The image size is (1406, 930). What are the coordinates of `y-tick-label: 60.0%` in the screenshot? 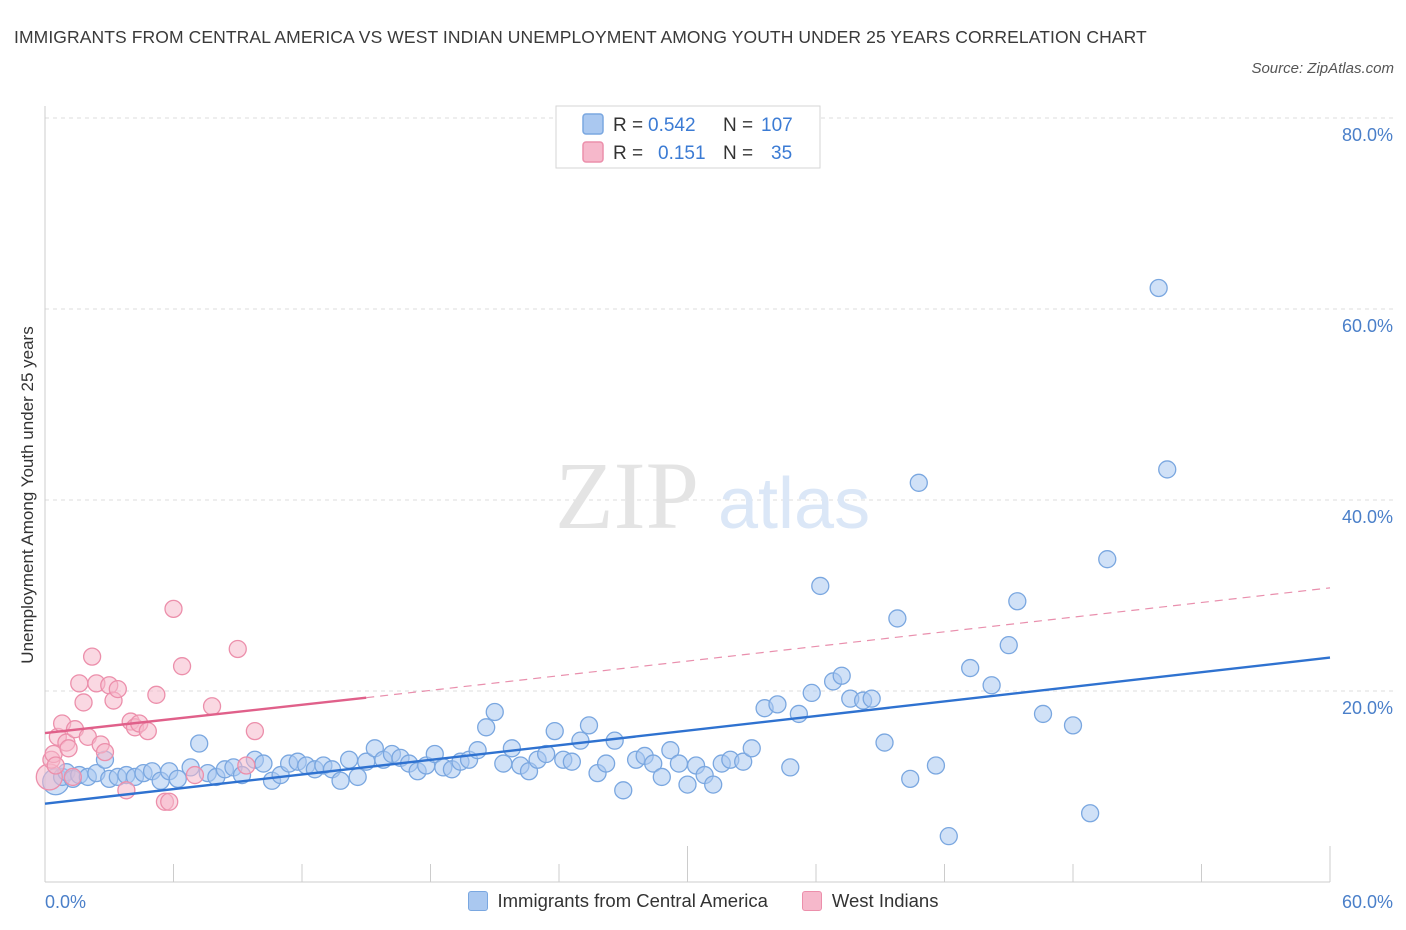 It's located at (1367, 326).